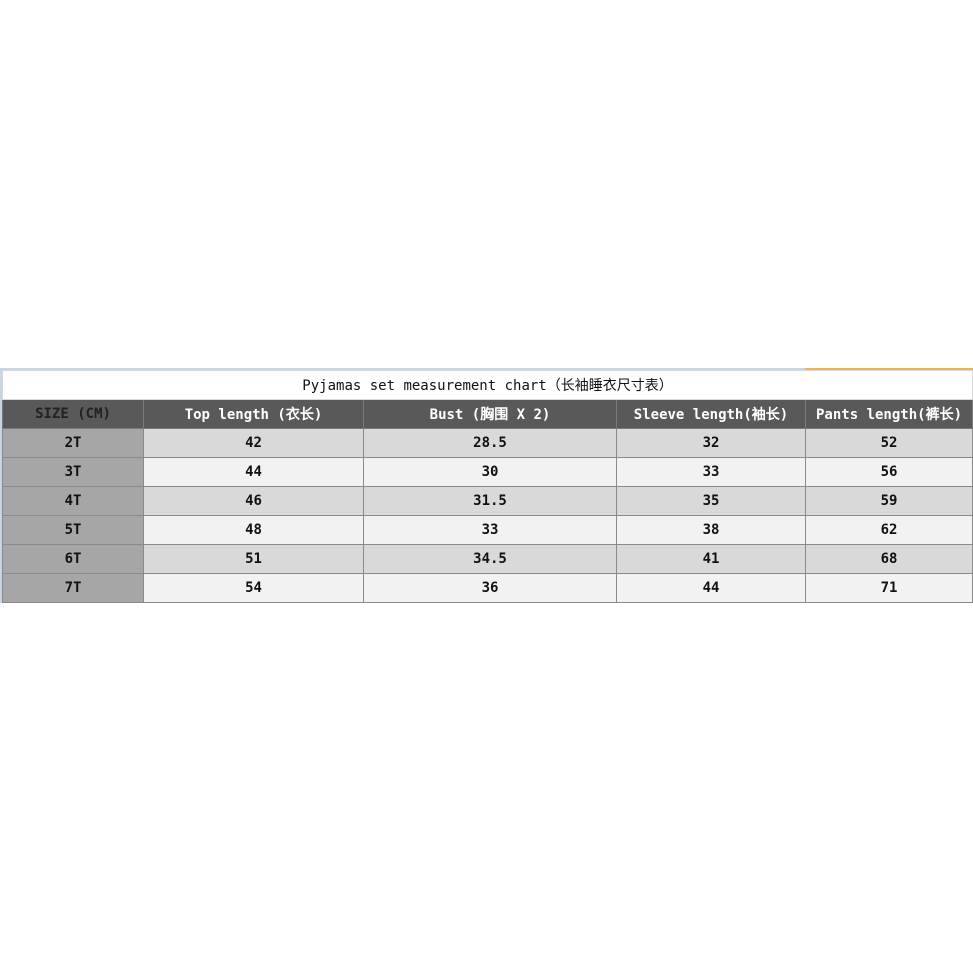  What do you see at coordinates (402, 369) in the screenshot?
I see `top-border` at bounding box center [402, 369].